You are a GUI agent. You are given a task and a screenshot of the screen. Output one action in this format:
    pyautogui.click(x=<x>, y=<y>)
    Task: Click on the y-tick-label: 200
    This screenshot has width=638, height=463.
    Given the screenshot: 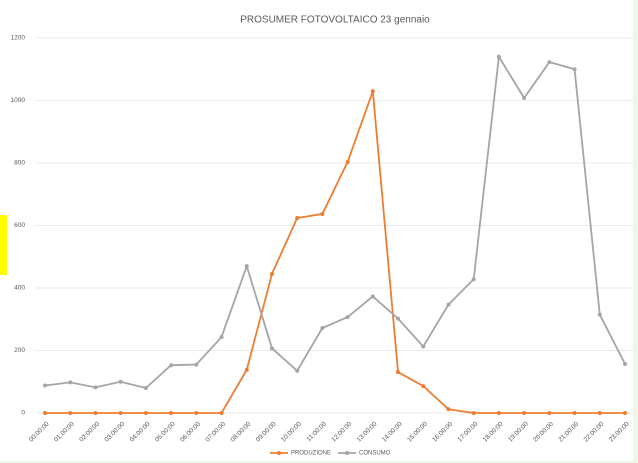 What is the action you would take?
    pyautogui.click(x=19, y=350)
    